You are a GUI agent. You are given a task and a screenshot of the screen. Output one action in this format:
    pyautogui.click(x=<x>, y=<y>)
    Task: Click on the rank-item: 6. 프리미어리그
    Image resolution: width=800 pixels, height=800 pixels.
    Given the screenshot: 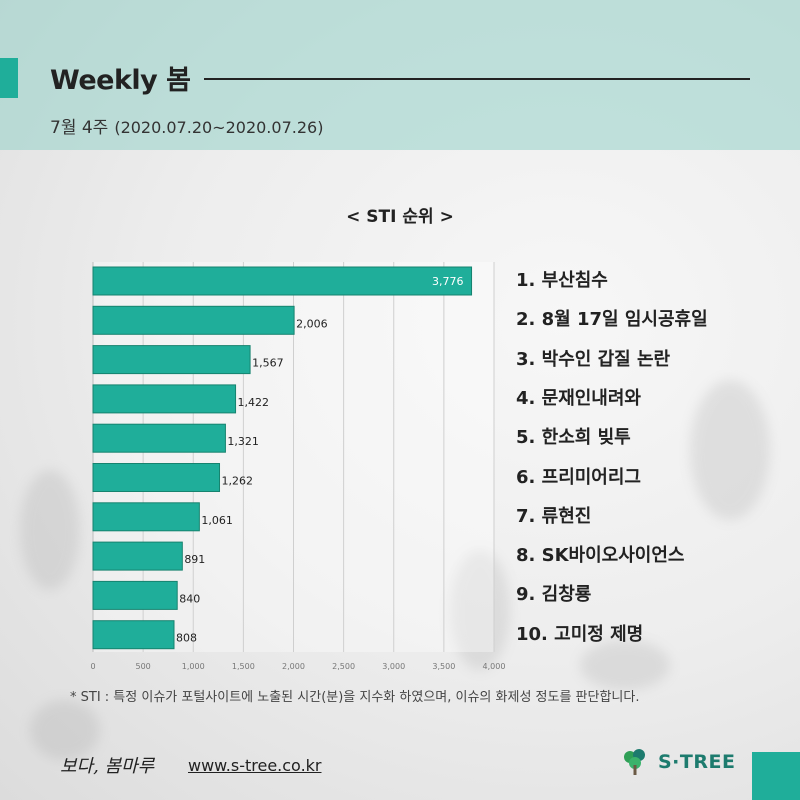 What is the action you would take?
    pyautogui.click(x=578, y=477)
    